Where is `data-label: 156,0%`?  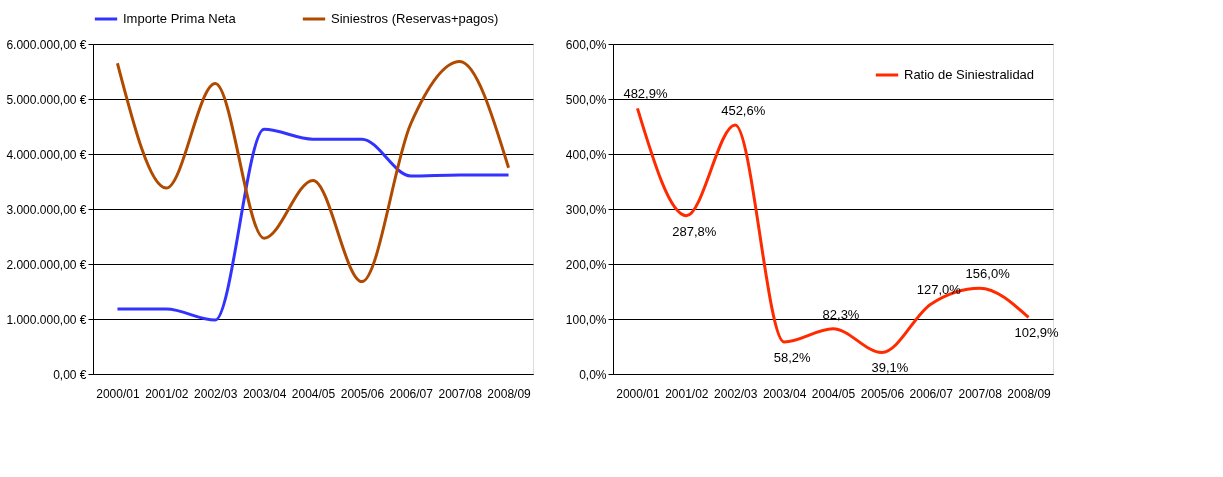 data-label: 156,0% is located at coordinates (988, 274).